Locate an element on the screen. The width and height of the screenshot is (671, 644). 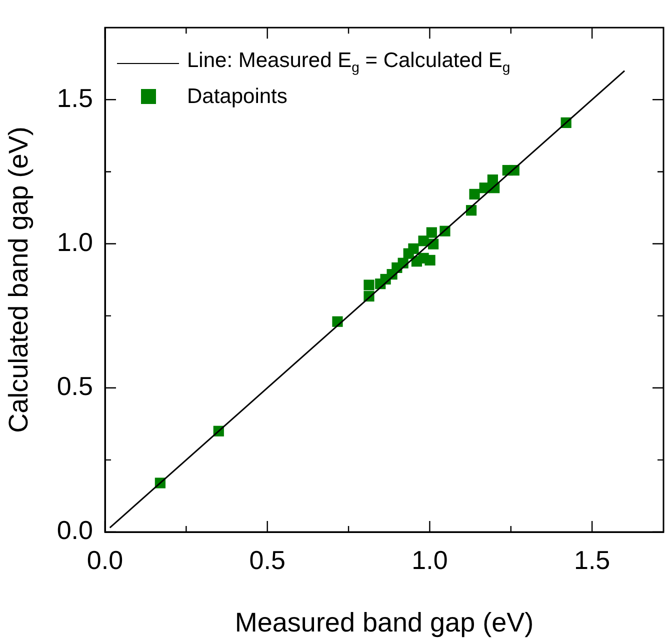
y-tick-label: 0.5 is located at coordinates (74, 386).